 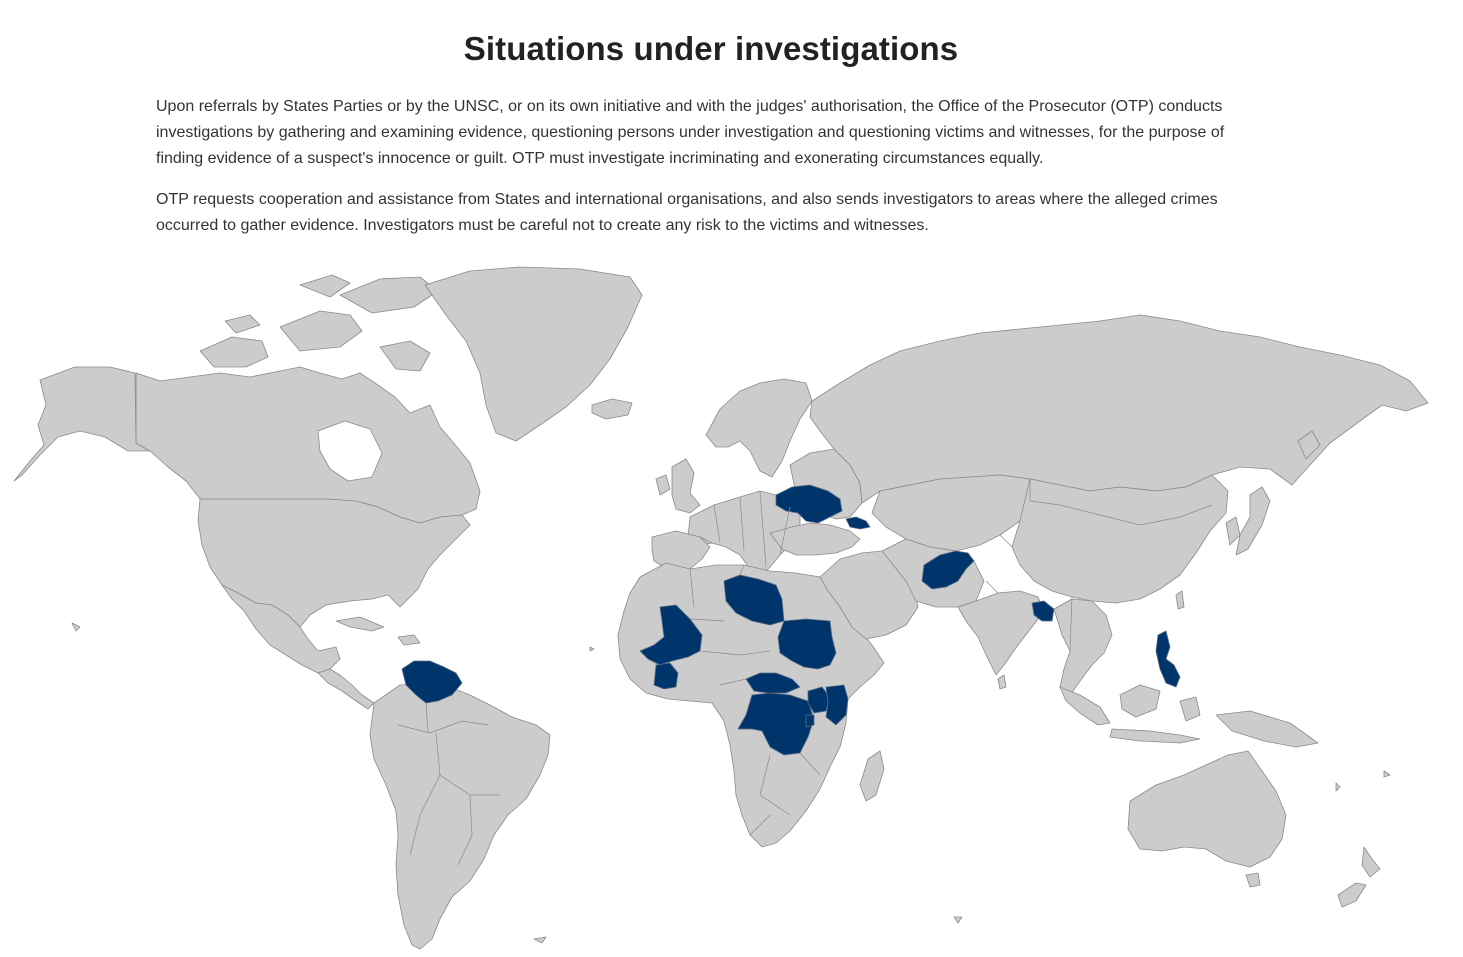 I want to click on region-indonesia, so click(x=1189, y=716).